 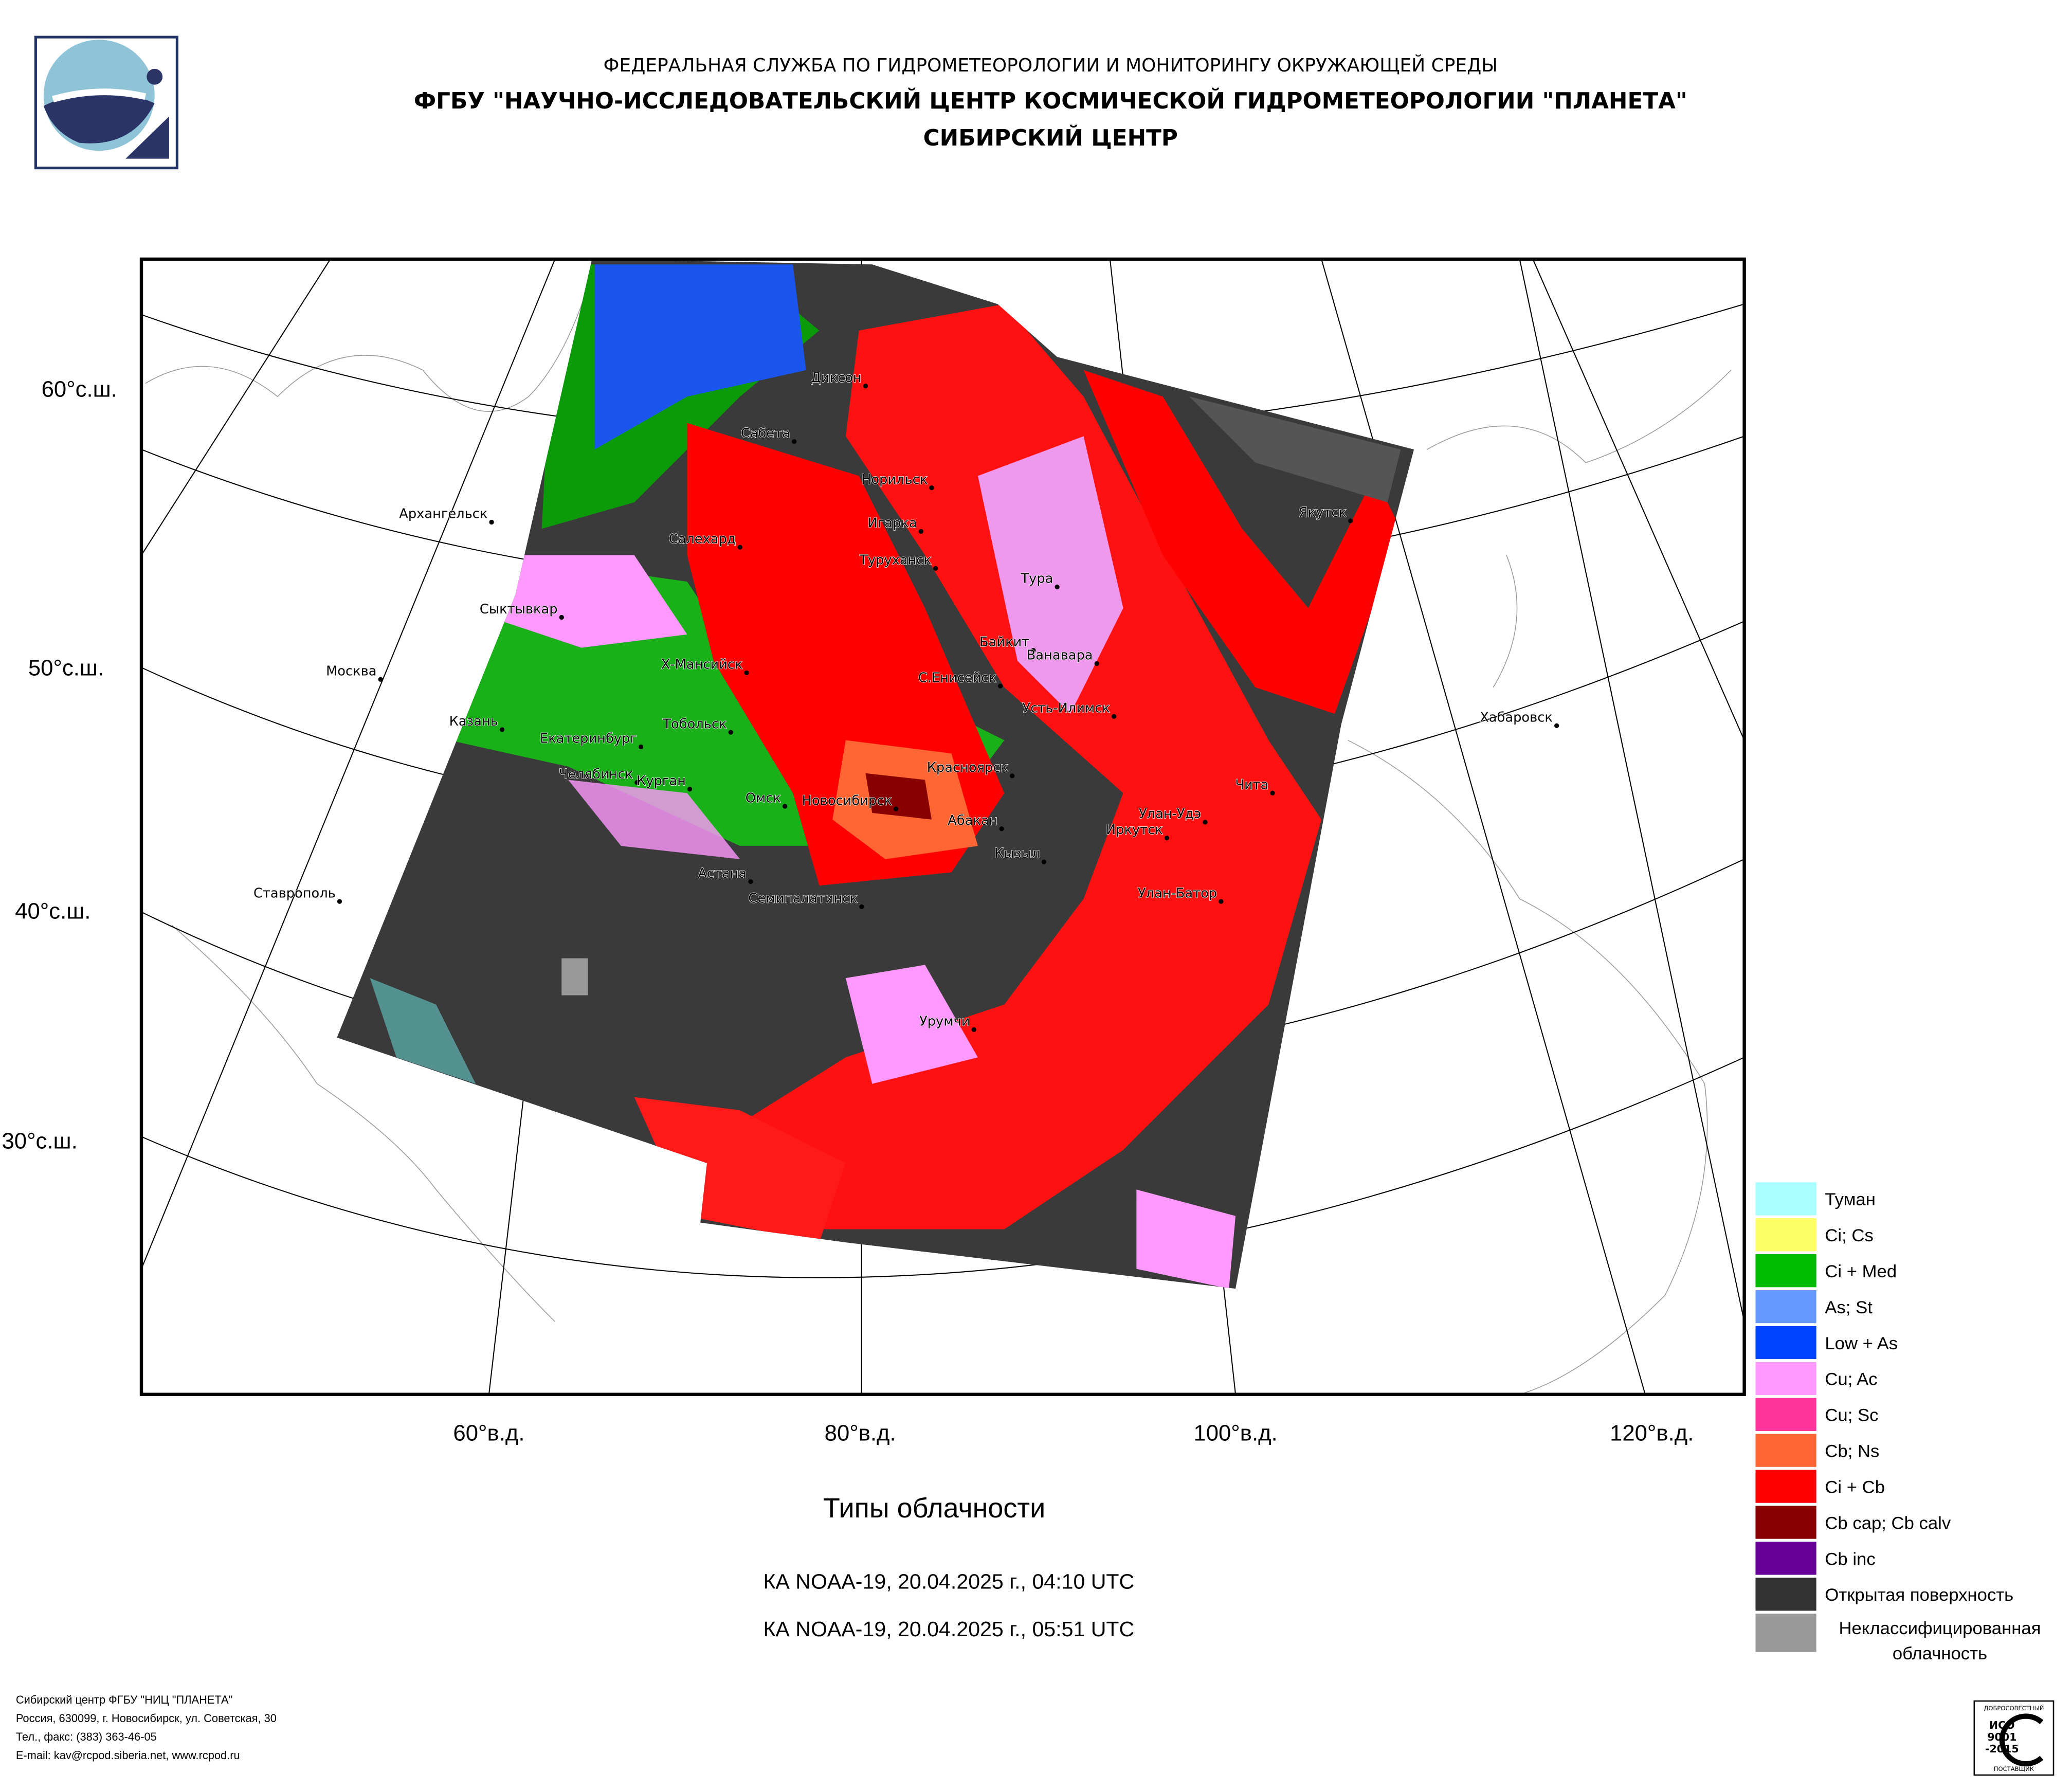 I want to click on legend-label: Low + As, so click(x=1861, y=1343).